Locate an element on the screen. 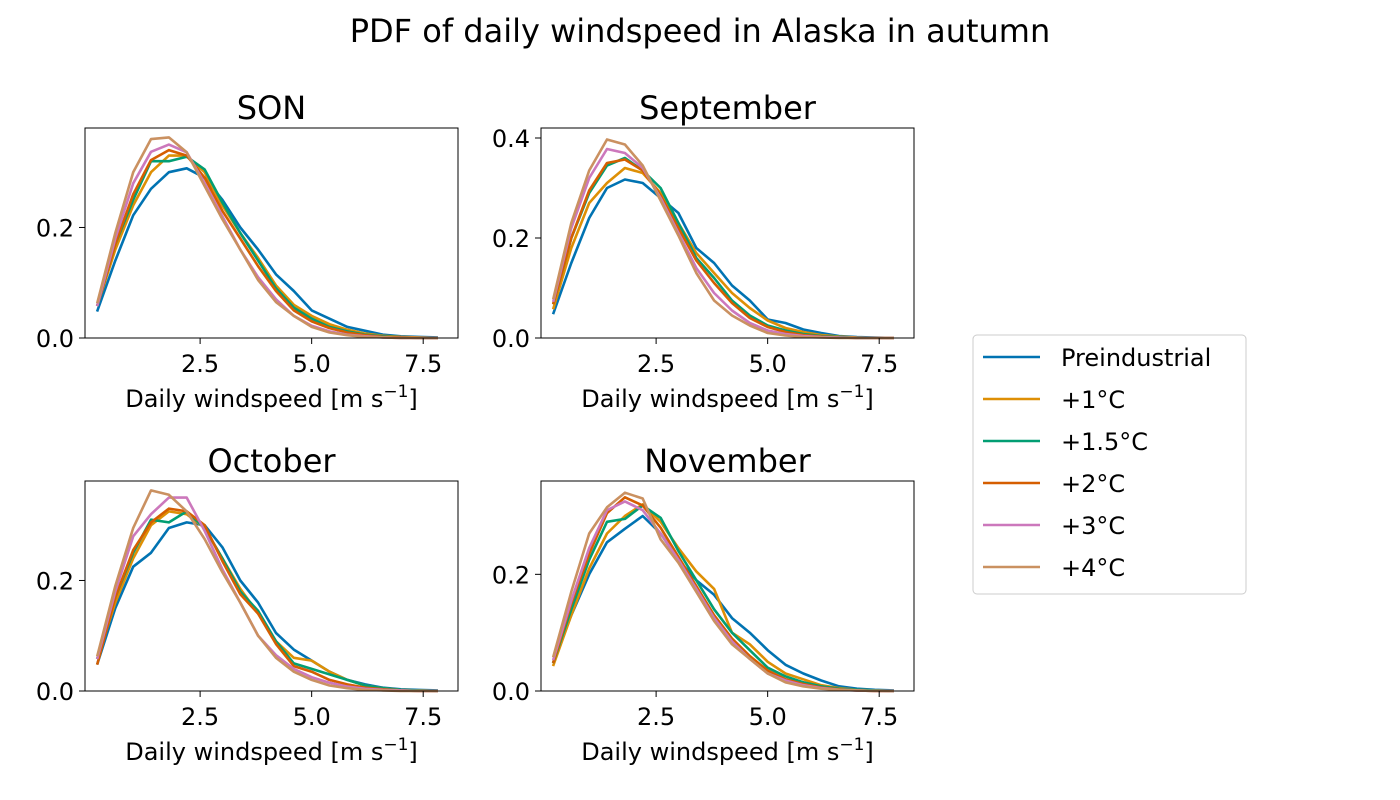  september-title: September is located at coordinates (728, 108).